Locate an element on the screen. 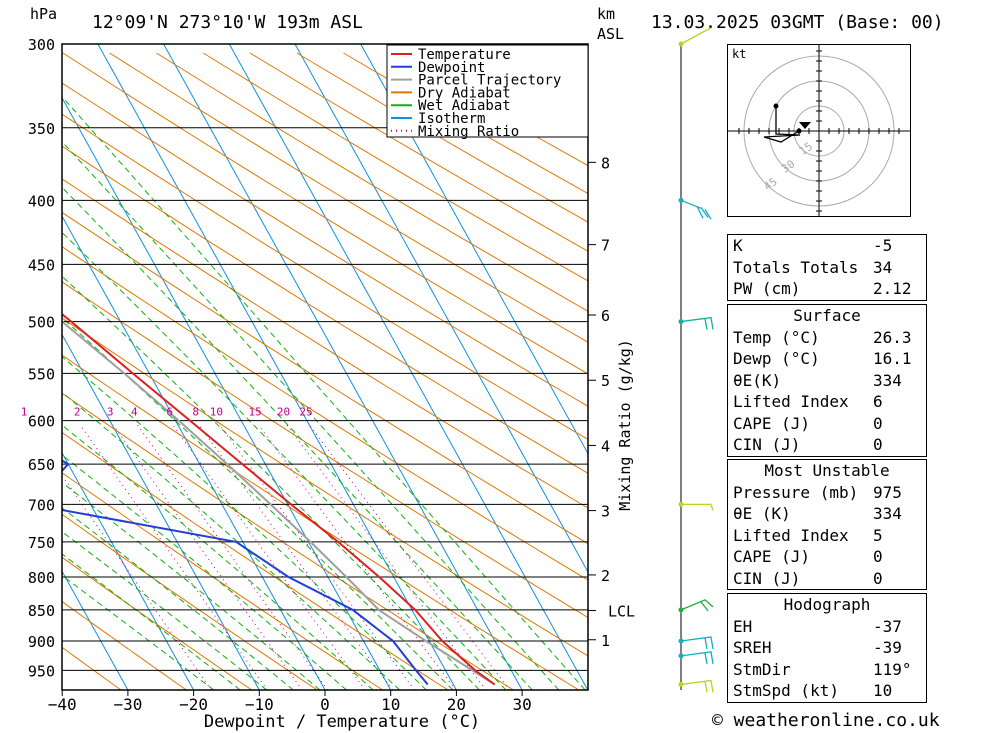  legend-entry: Temperature is located at coordinates (464, 55).